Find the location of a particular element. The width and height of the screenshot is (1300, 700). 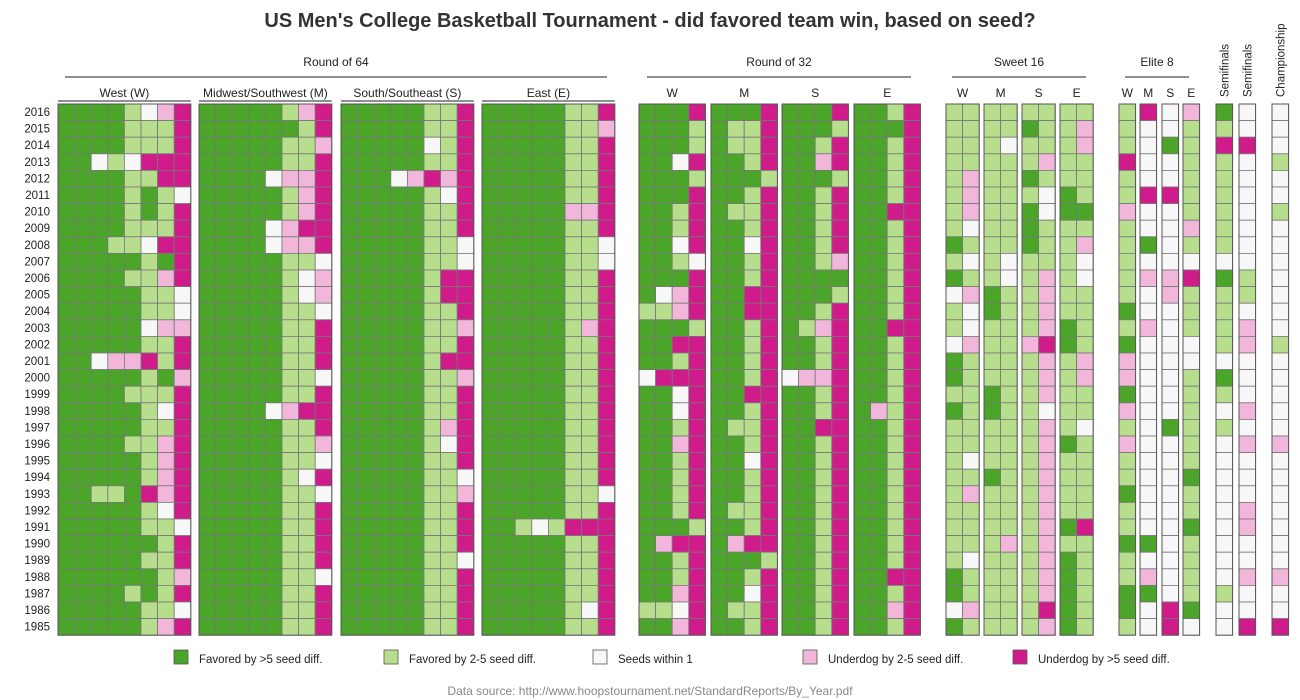

group-label: M is located at coordinates (1148, 93).